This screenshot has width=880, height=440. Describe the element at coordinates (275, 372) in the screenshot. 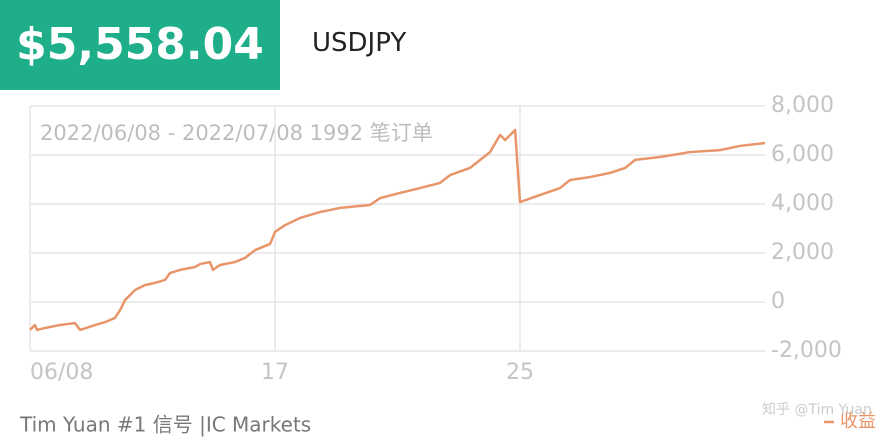

I see `x-tick-label: 17` at that location.